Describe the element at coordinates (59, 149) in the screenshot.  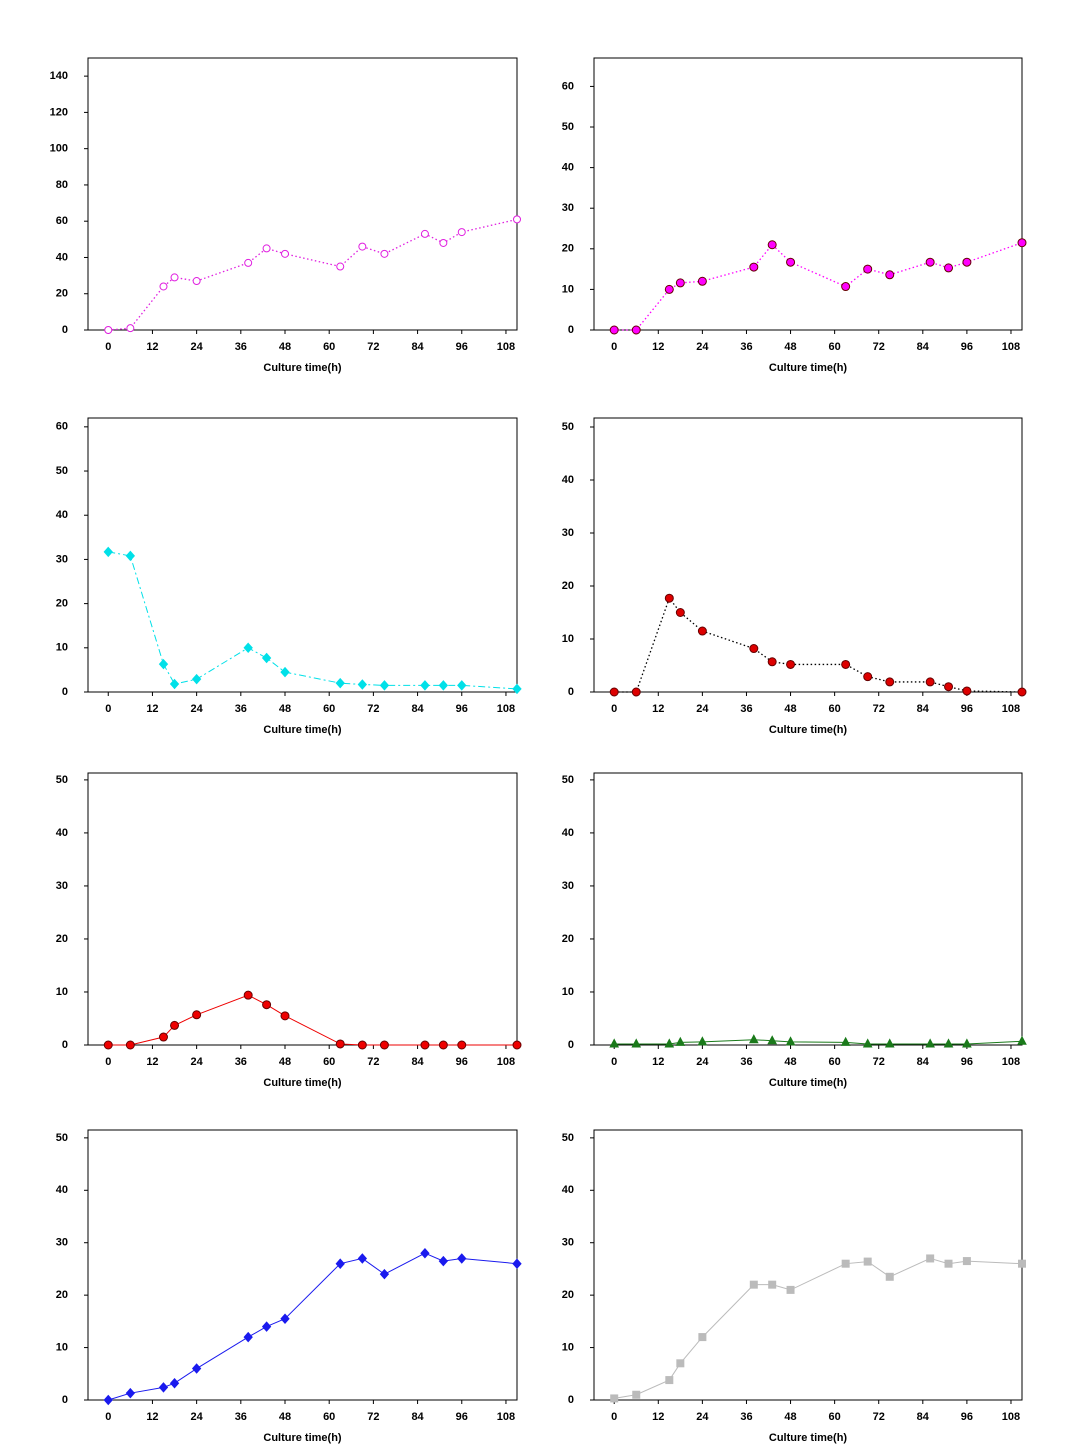
I see `y-tick-label: 100` at that location.